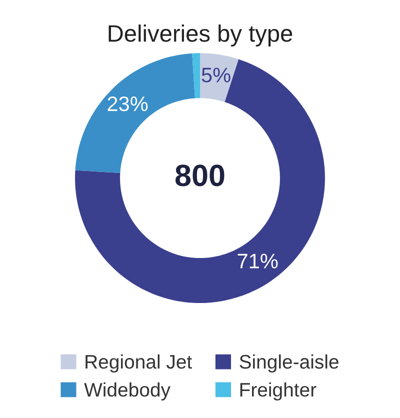  Describe the element at coordinates (258, 261) in the screenshot. I see `data-label: 71%` at that location.